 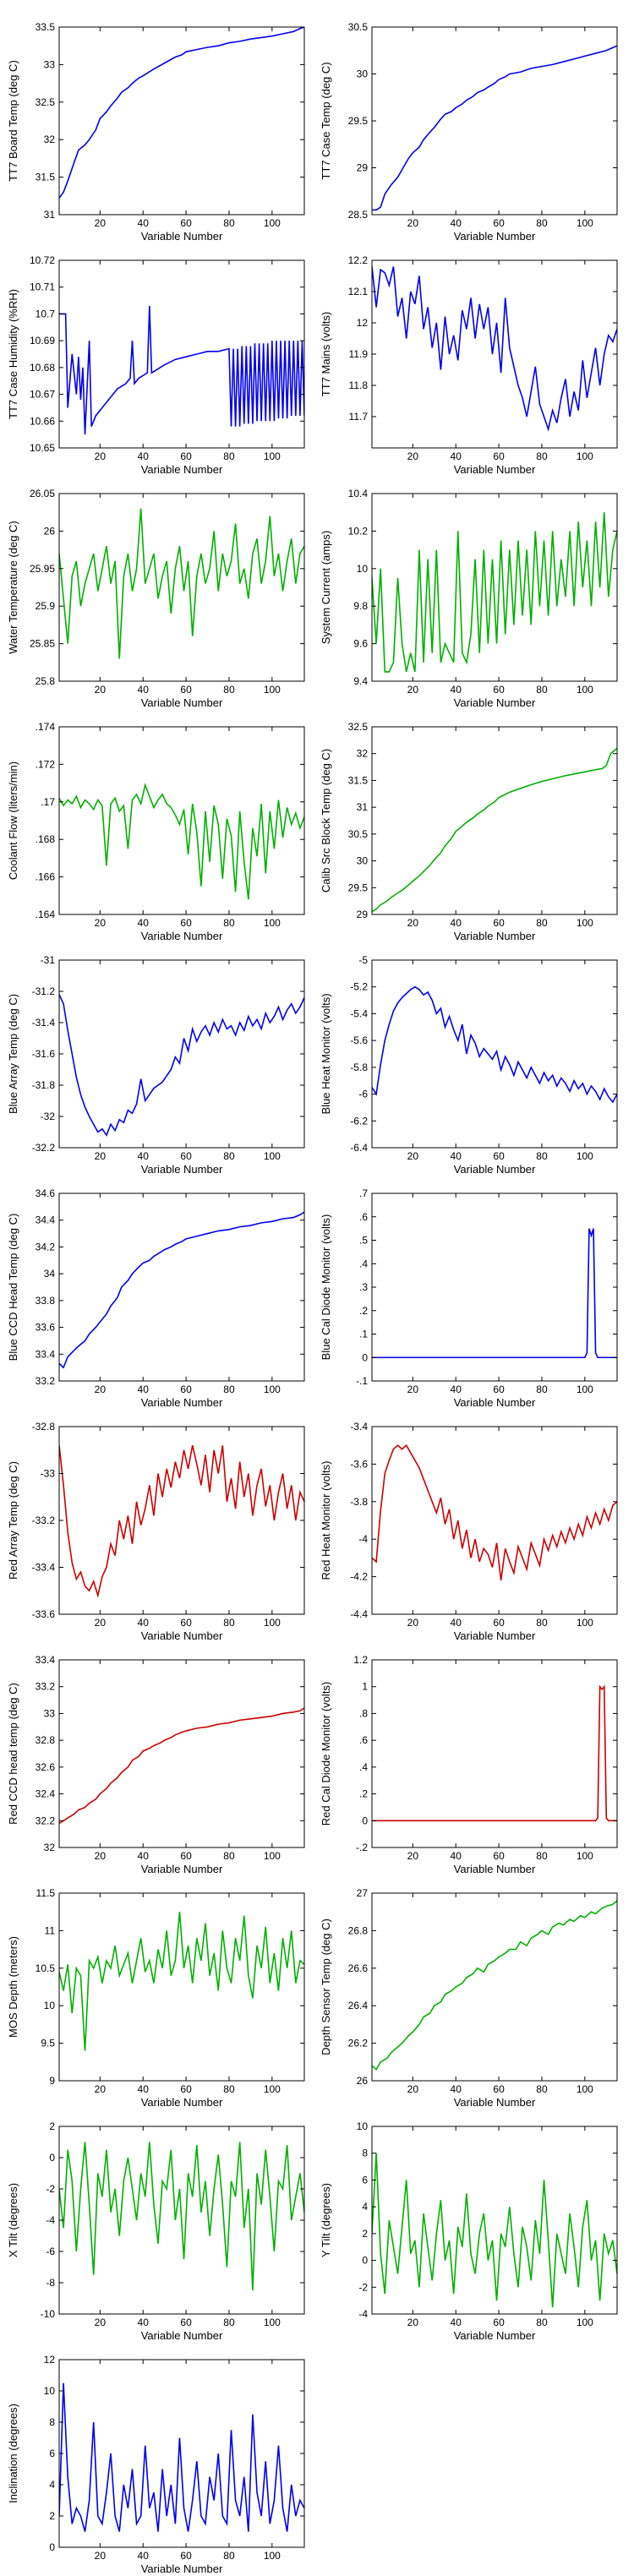 What do you see at coordinates (360, 1660) in the screenshot?
I see `y-tick-label: 1.2` at bounding box center [360, 1660].